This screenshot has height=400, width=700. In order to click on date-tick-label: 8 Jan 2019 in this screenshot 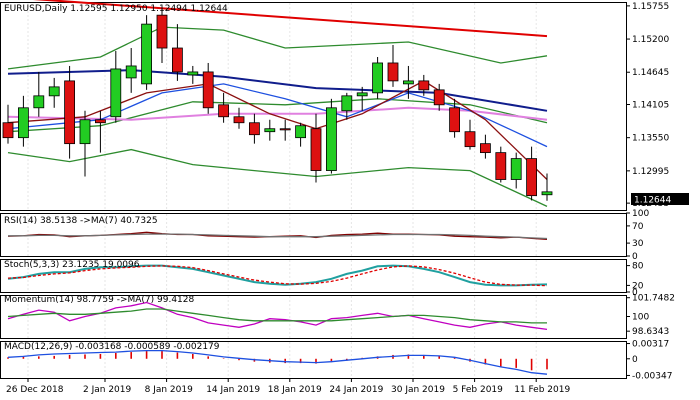, I will do `click(169, 390)`.